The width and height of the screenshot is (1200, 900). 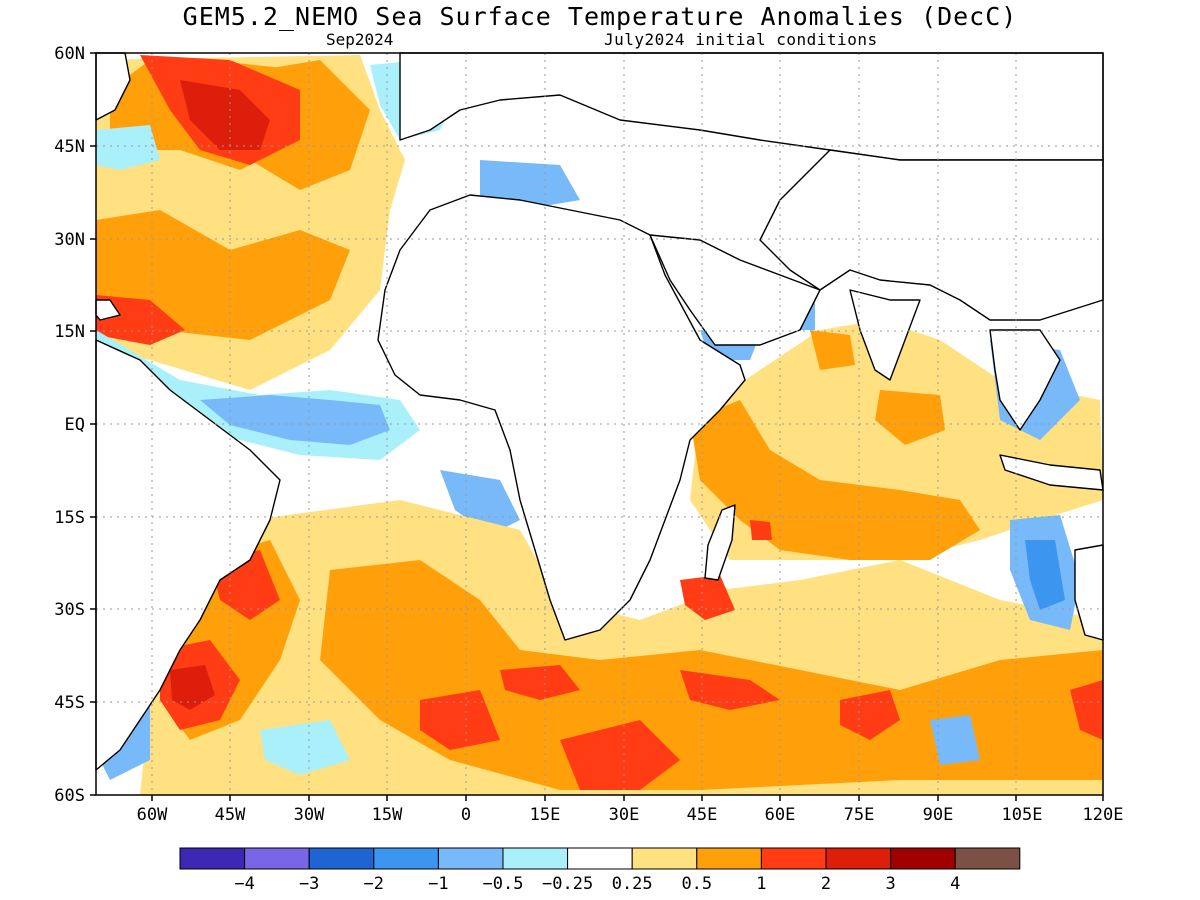 What do you see at coordinates (720, 542) in the screenshot?
I see `madagascar-outline` at bounding box center [720, 542].